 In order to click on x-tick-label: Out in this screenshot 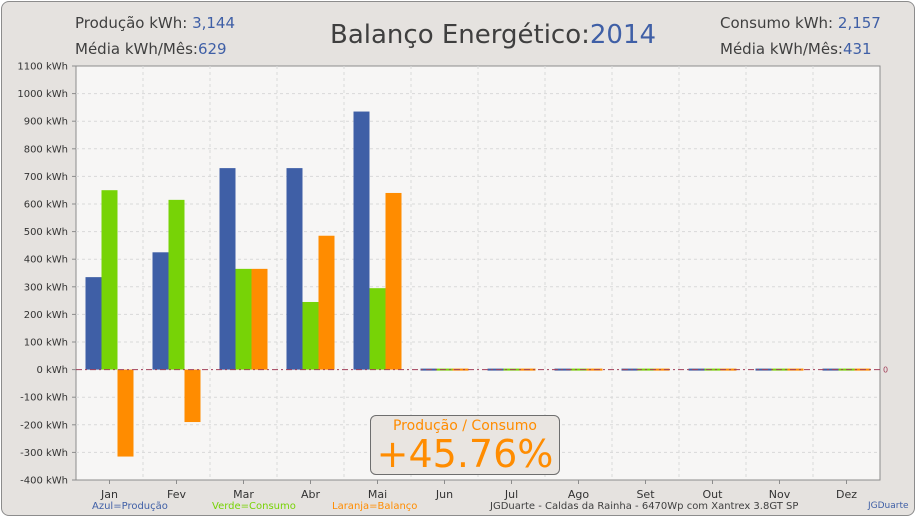, I will do `click(713, 494)`.